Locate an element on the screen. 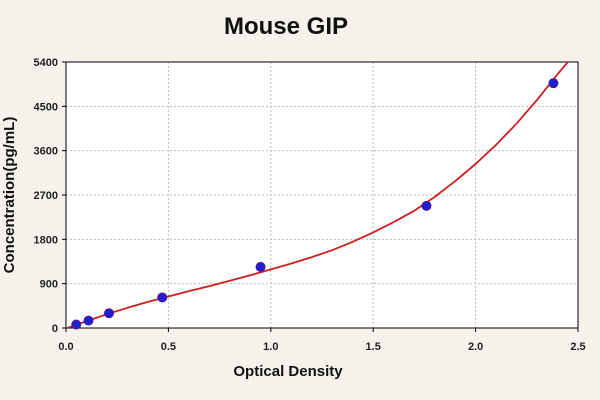 This screenshot has width=600, height=400. x-tick-label: 1.5 is located at coordinates (373, 347).